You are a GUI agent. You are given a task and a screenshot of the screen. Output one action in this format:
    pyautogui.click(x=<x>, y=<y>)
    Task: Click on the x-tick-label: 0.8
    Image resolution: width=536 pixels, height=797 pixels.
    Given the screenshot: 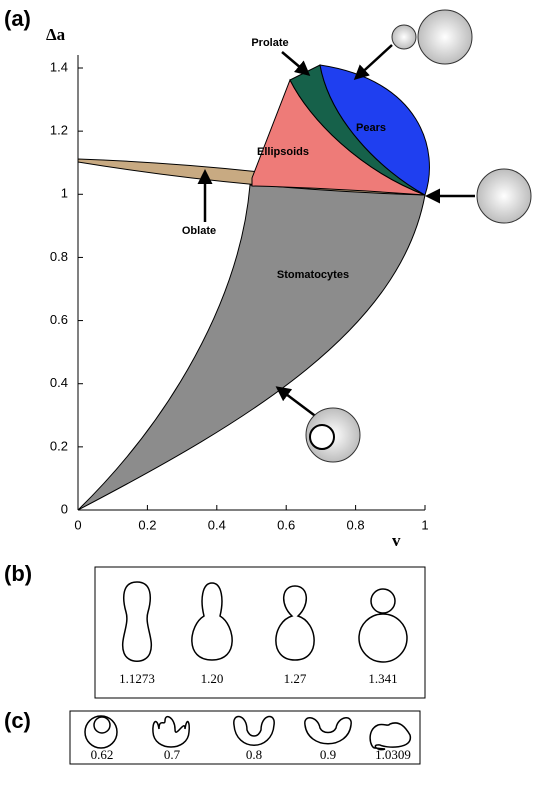 What is the action you would take?
    pyautogui.click(x=356, y=524)
    